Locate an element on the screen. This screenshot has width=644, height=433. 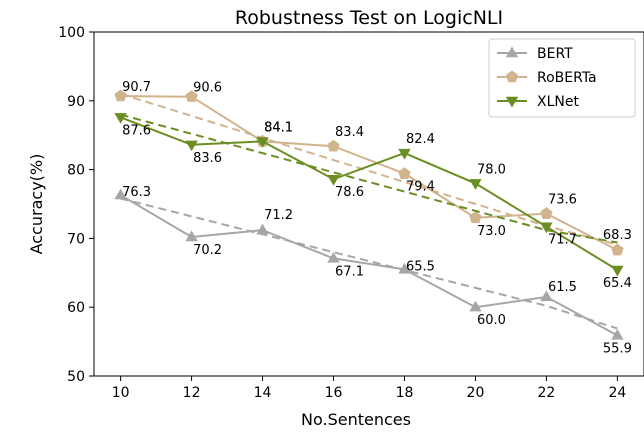
data-label: 71.2 is located at coordinates (278, 215).